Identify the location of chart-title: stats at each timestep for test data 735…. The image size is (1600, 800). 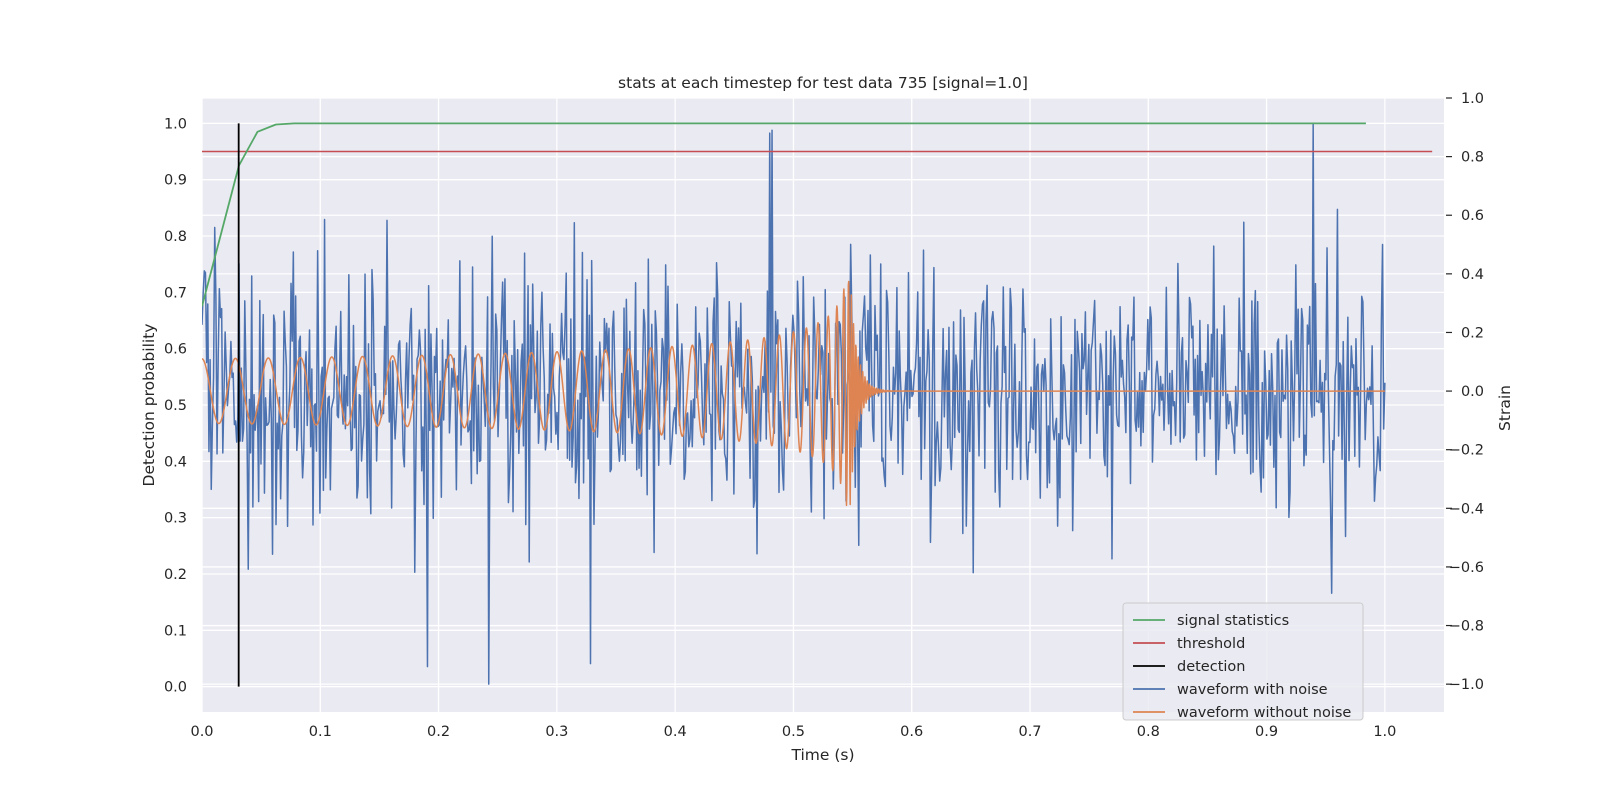
(823, 83).